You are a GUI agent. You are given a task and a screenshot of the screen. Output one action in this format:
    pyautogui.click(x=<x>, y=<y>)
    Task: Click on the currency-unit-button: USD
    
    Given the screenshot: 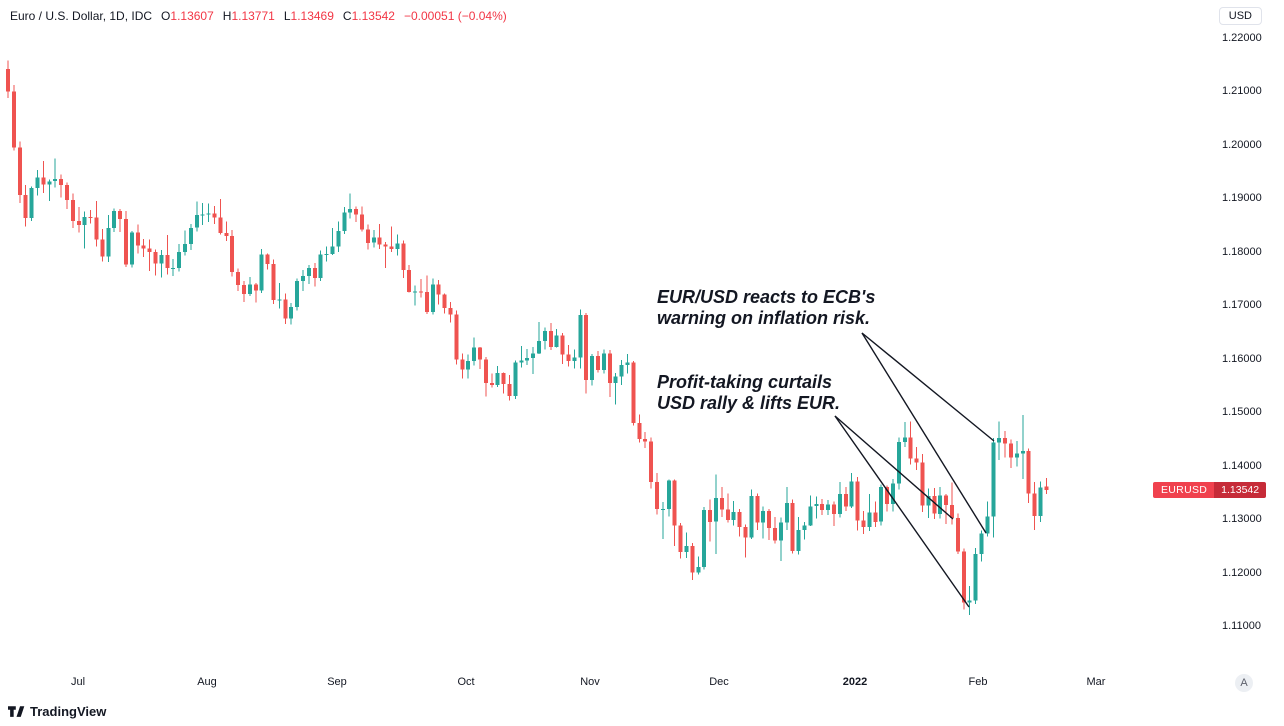 What is the action you would take?
    pyautogui.click(x=1240, y=16)
    